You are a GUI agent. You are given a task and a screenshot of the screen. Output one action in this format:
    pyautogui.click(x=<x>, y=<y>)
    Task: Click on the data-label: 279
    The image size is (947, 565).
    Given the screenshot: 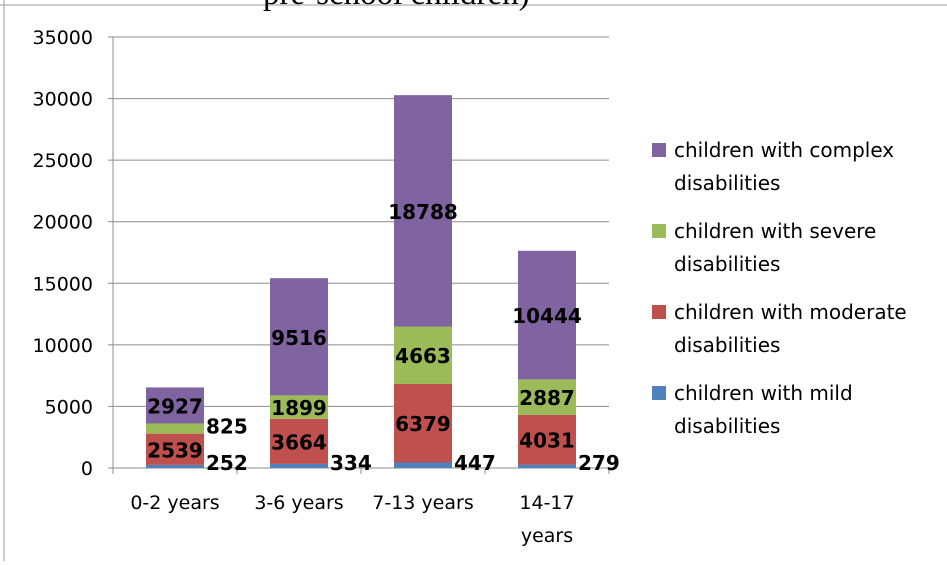 What is the action you would take?
    pyautogui.click(x=599, y=463)
    